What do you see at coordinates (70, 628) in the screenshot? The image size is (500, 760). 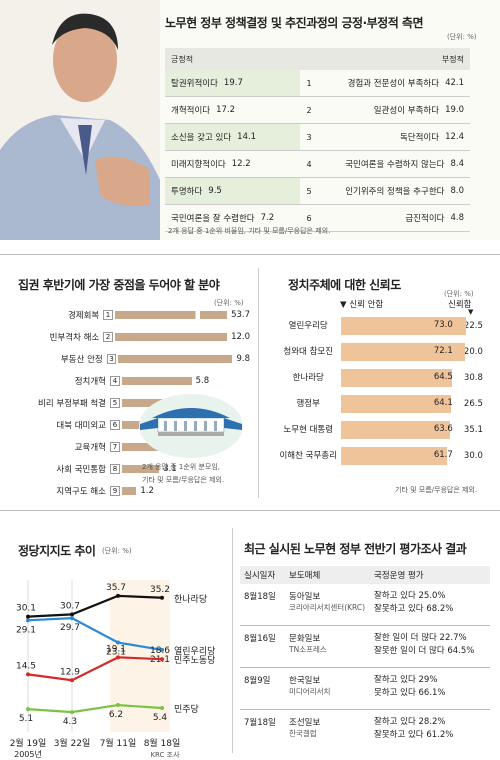 I see `data-label: 29.7` at bounding box center [70, 628].